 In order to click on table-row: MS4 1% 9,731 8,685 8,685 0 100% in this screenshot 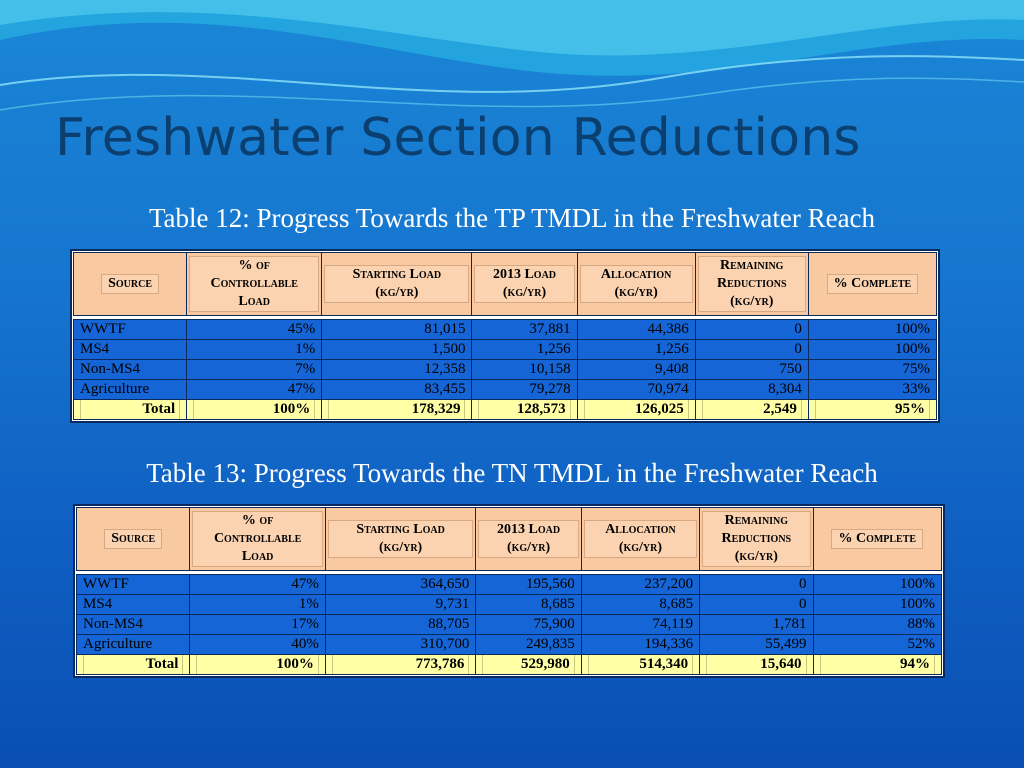, I will do `click(509, 604)`.